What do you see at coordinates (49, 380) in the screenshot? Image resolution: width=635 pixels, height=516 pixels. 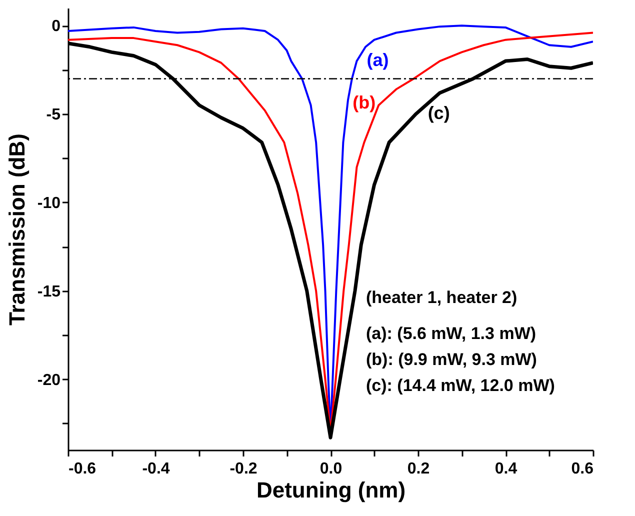 I see `y-tick-label: -20` at bounding box center [49, 380].